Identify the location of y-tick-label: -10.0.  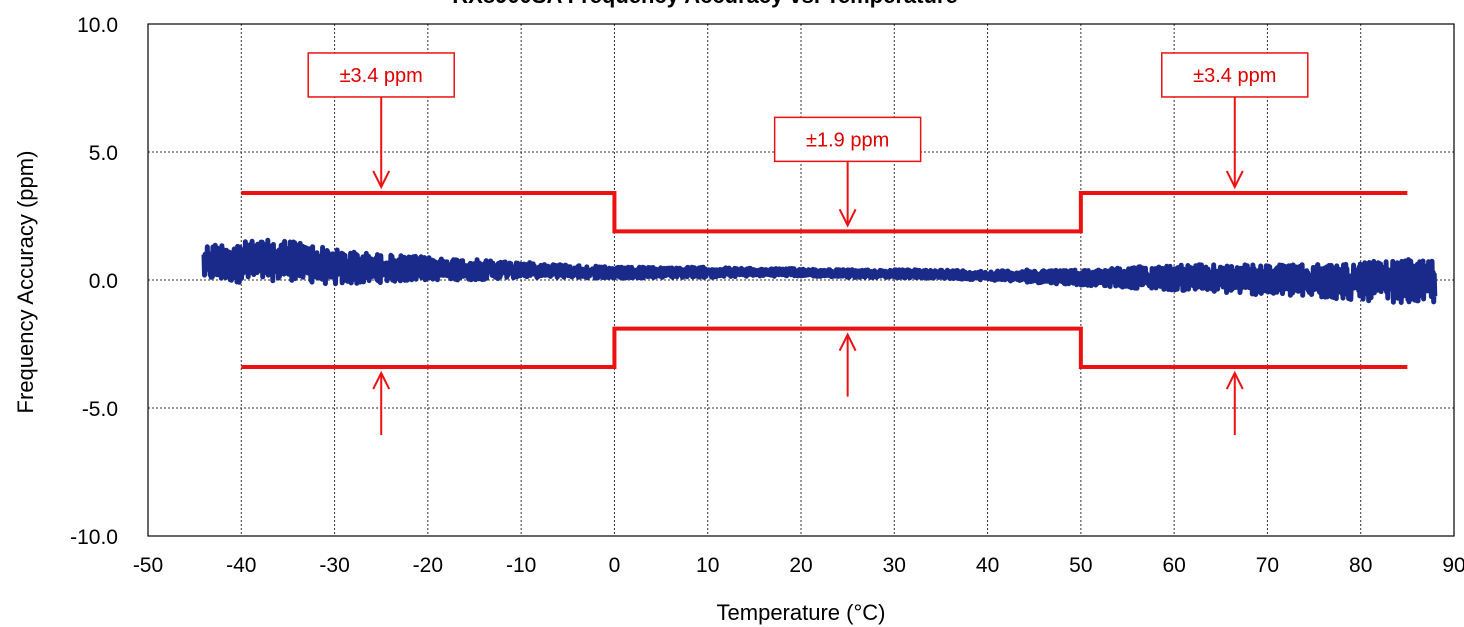
(94, 537).